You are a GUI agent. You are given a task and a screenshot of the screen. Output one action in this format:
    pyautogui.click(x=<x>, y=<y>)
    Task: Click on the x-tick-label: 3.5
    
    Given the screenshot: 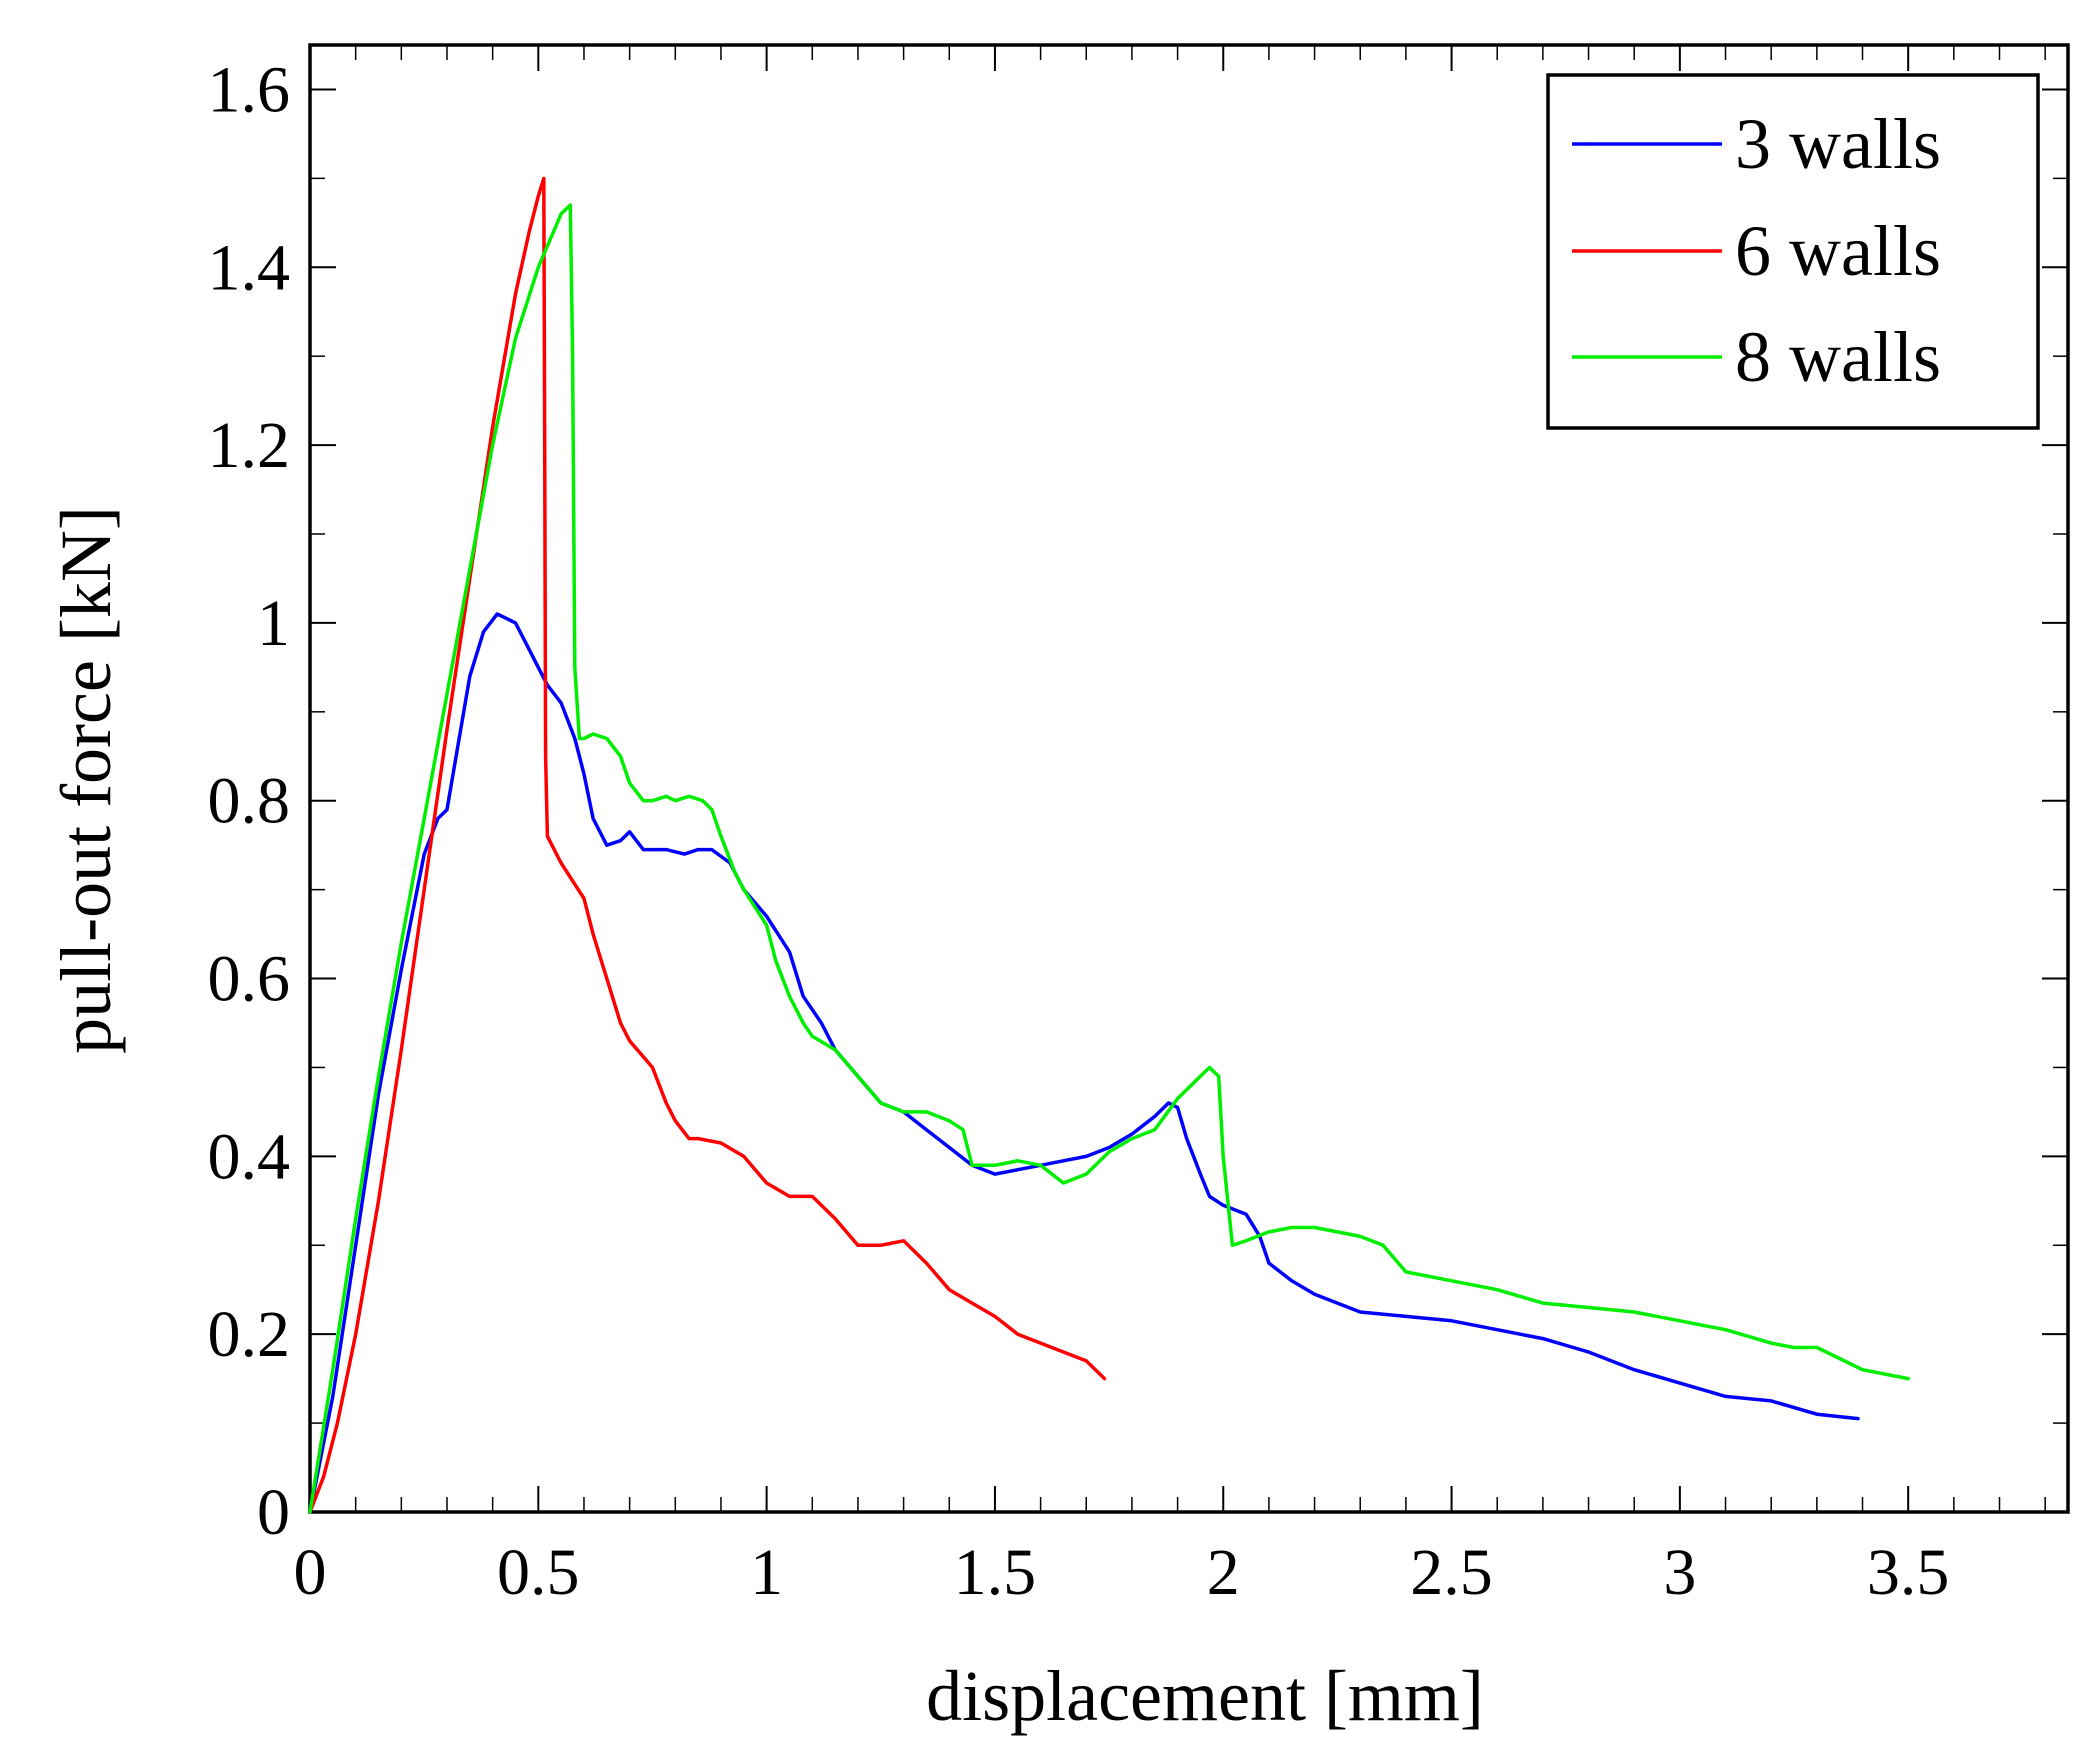 What is the action you would take?
    pyautogui.click(x=1908, y=1572)
    